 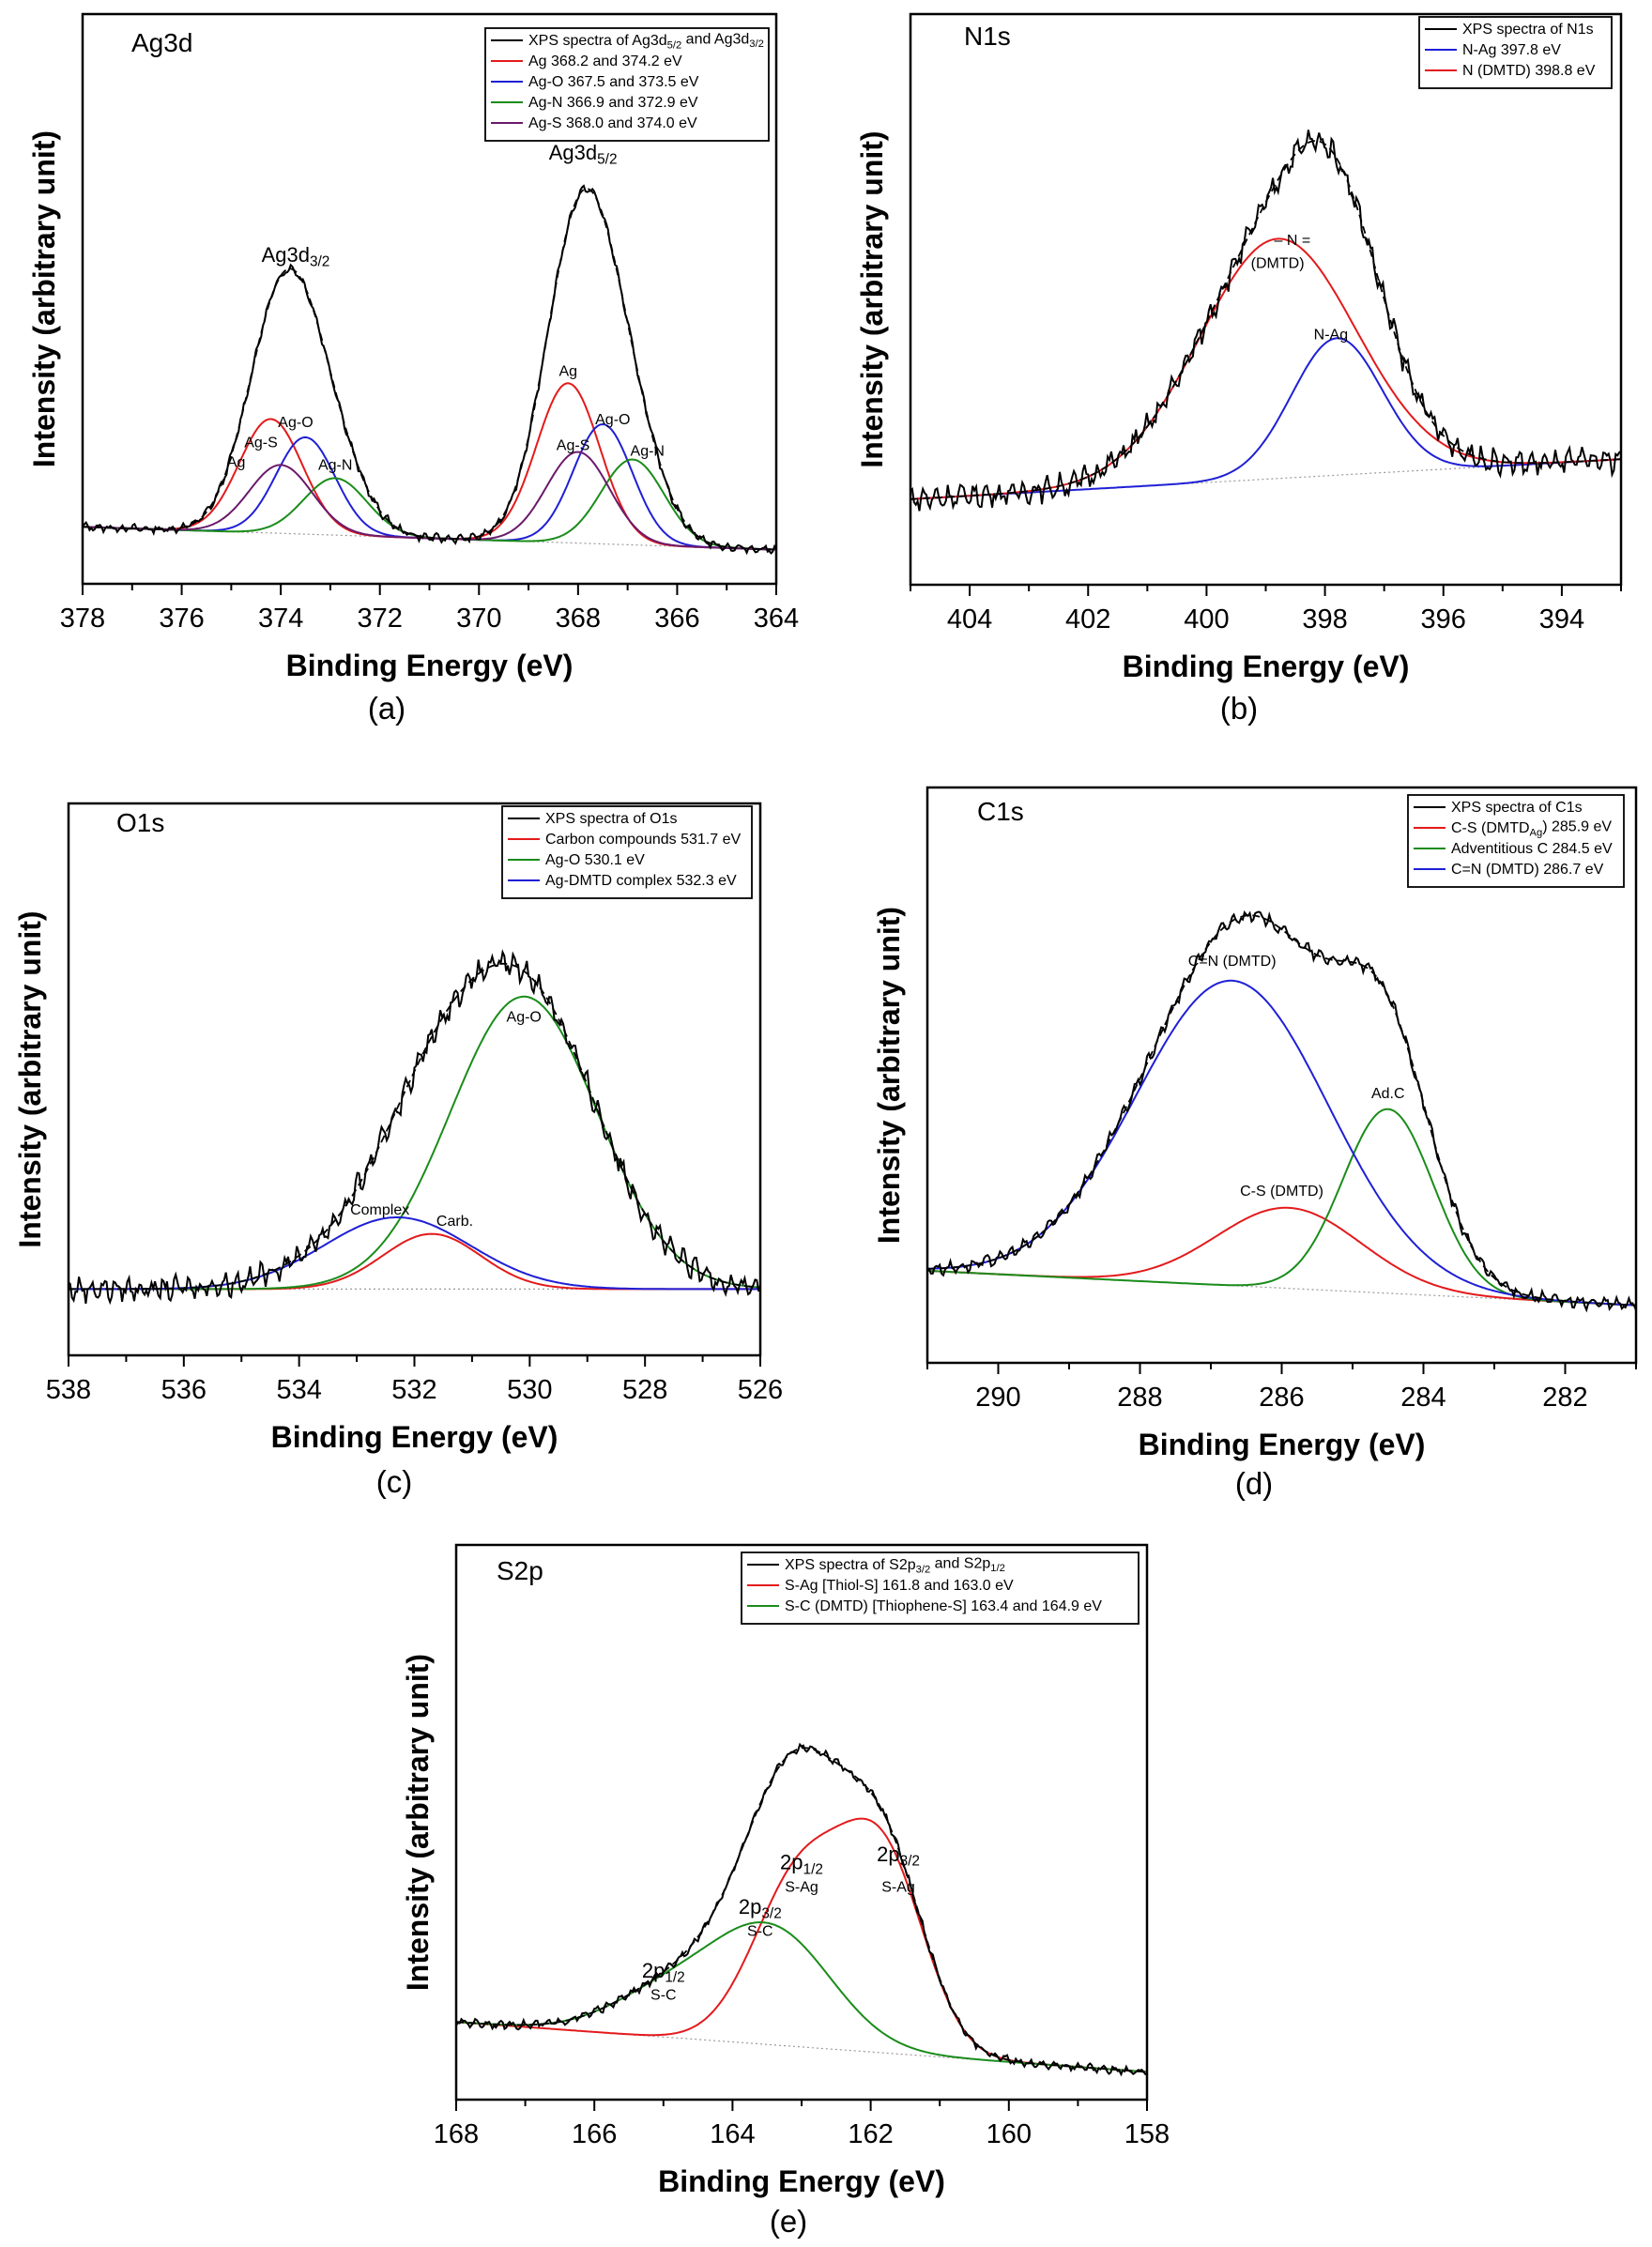 I want to click on legend-entry: Ag-DMTD complex 532.3 eV, so click(x=641, y=881).